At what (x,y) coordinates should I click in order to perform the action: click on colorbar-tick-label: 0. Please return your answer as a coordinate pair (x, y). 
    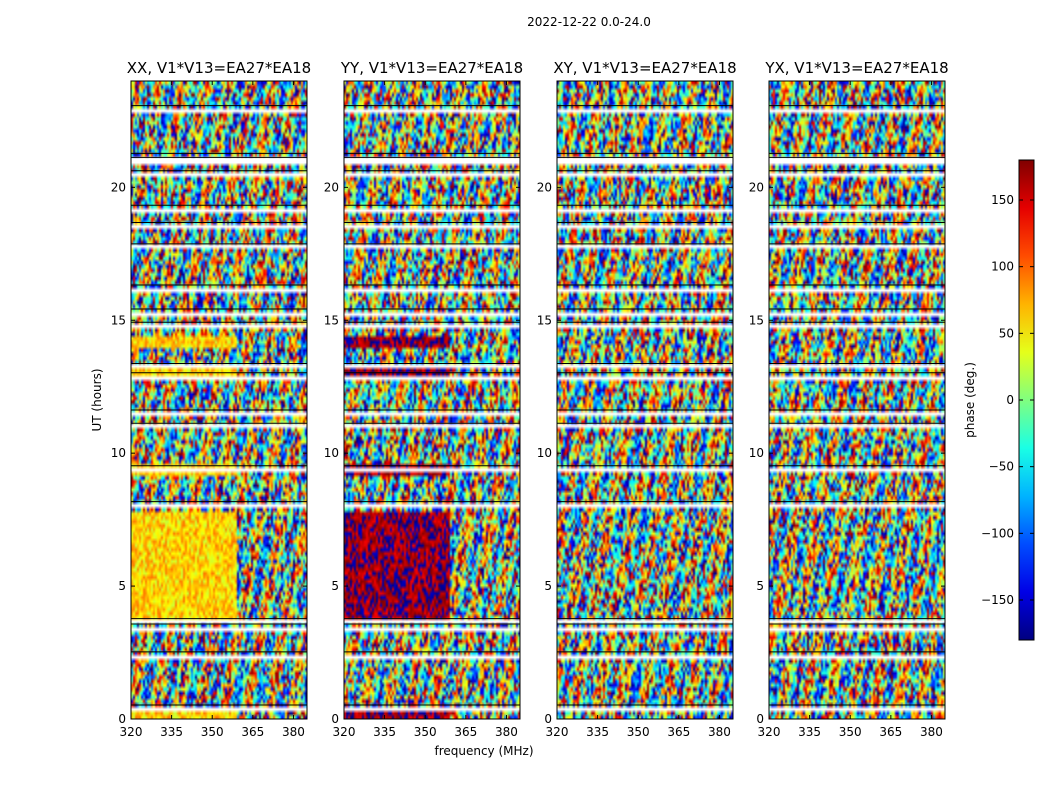
    Looking at the image, I should click on (1010, 400).